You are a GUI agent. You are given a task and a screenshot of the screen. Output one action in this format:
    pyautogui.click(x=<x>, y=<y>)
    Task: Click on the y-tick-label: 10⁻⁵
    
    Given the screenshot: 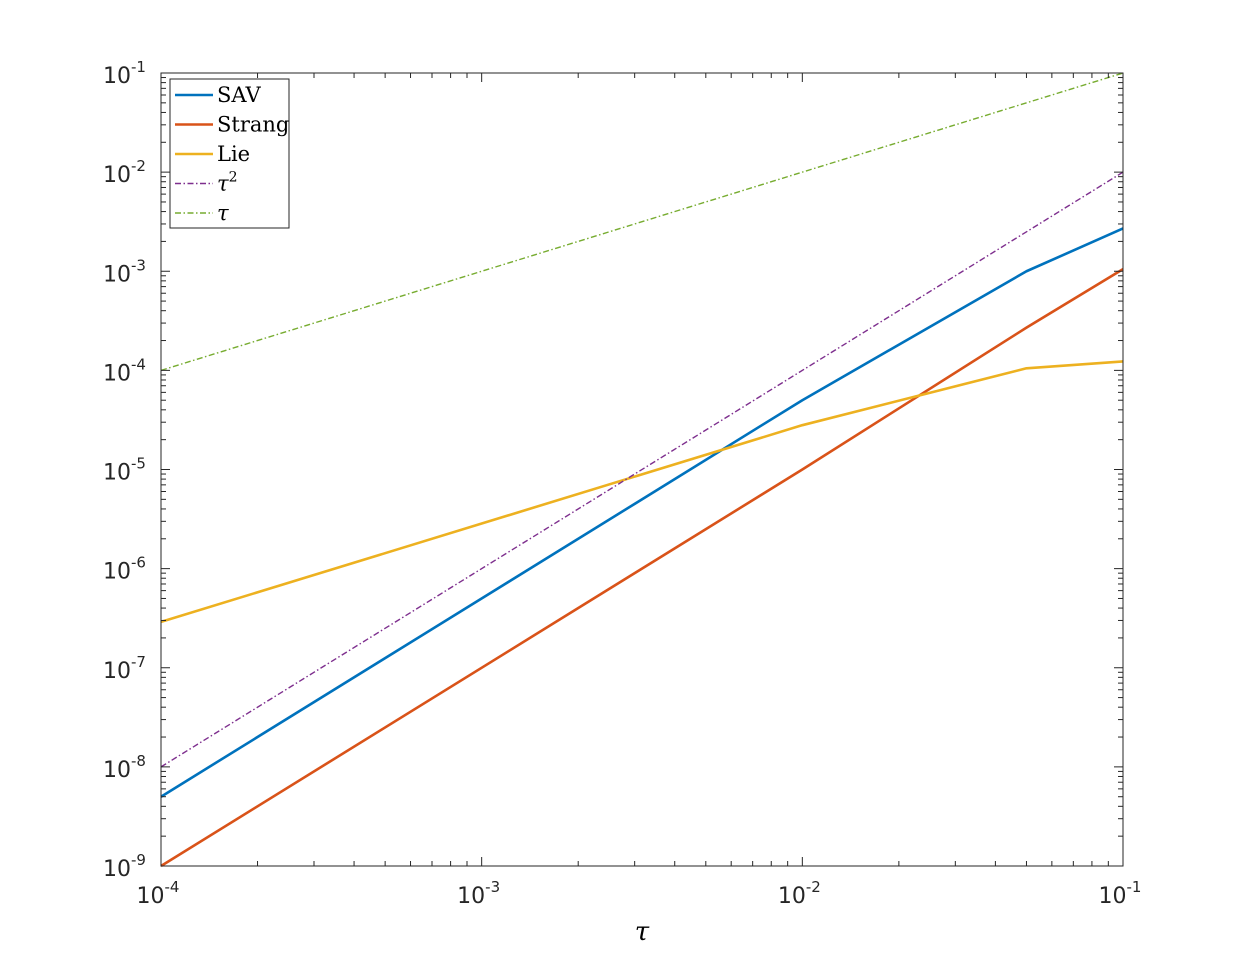 What is the action you would take?
    pyautogui.click(x=124, y=470)
    